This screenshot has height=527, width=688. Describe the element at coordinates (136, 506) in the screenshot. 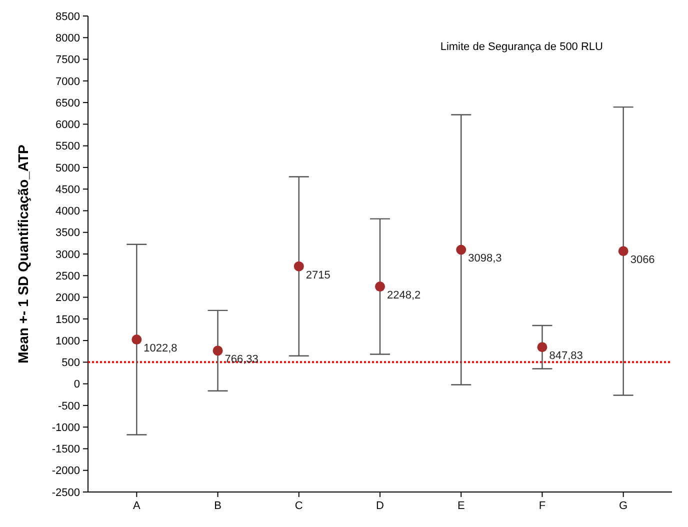

I see `x-tick-label: A` at that location.